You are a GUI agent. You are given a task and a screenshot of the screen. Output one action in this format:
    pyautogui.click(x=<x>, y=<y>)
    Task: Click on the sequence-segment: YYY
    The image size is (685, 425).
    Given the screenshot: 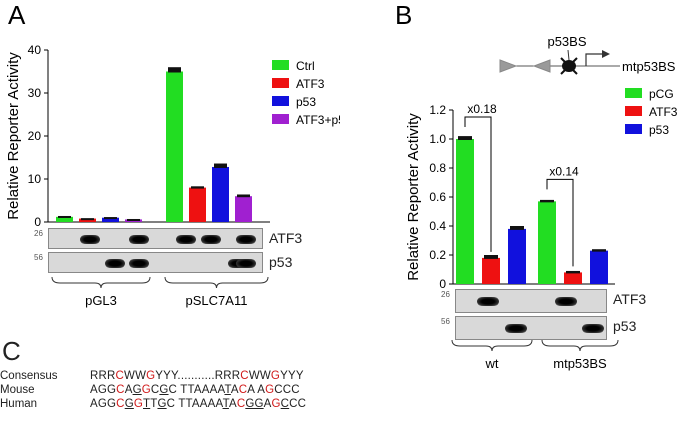 What is the action you would take?
    pyautogui.click(x=292, y=376)
    